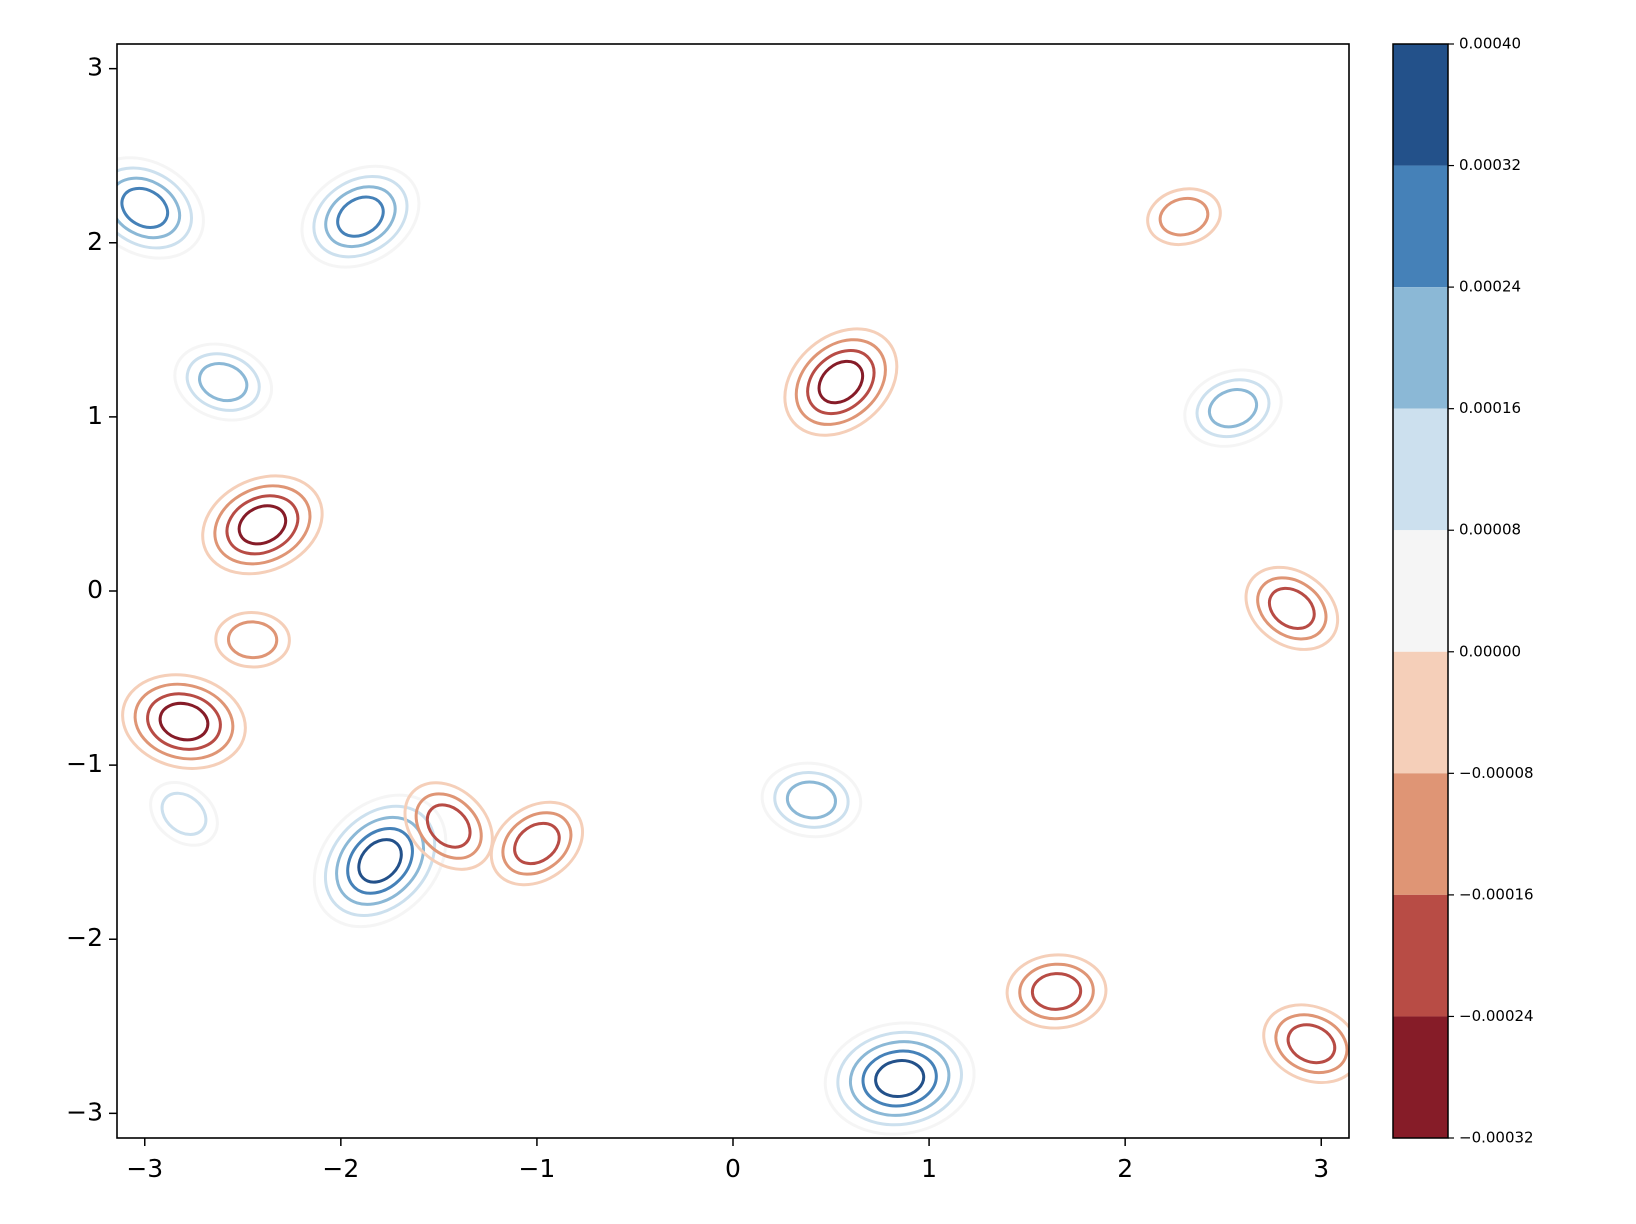 Image resolution: width=1636 pixels, height=1224 pixels. I want to click on colorbar-tick-label: −0.00008, so click(1496, 773).